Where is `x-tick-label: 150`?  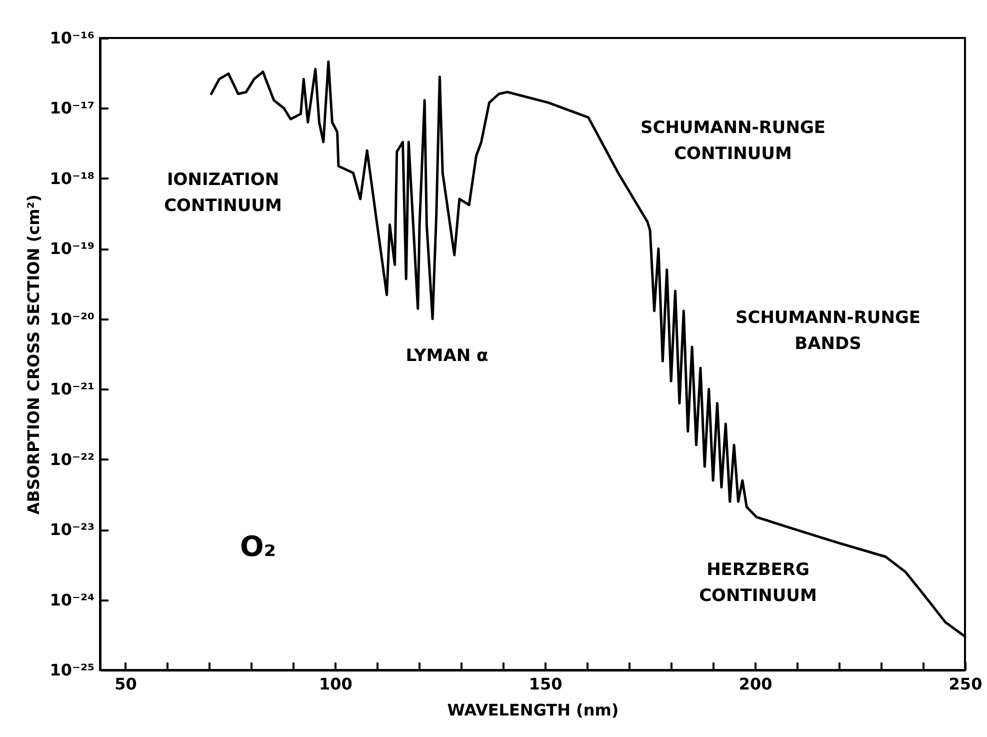 x-tick-label: 150 is located at coordinates (545, 684).